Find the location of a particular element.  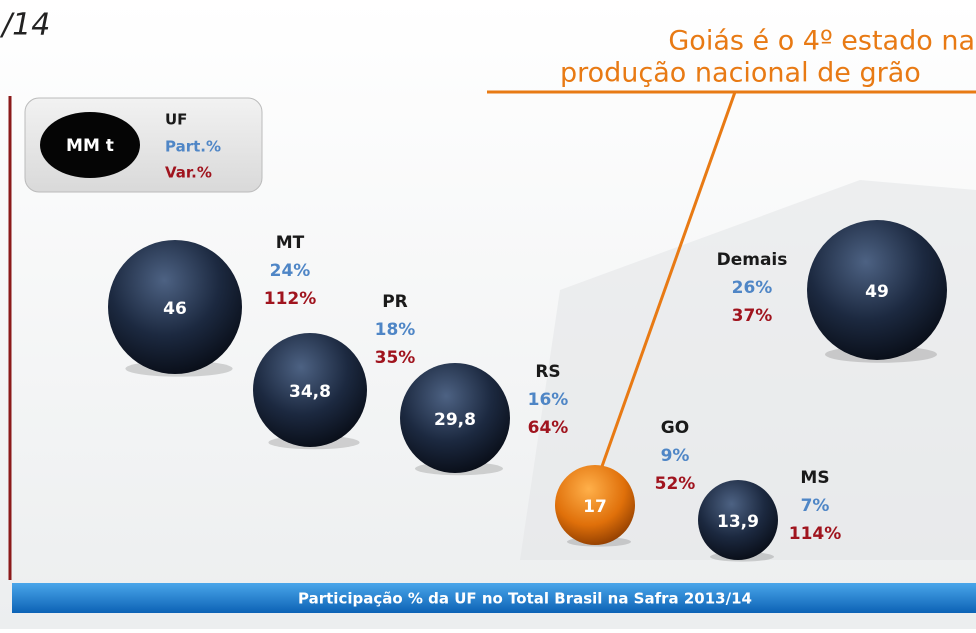

bubble-value: 34,8 is located at coordinates (310, 392).